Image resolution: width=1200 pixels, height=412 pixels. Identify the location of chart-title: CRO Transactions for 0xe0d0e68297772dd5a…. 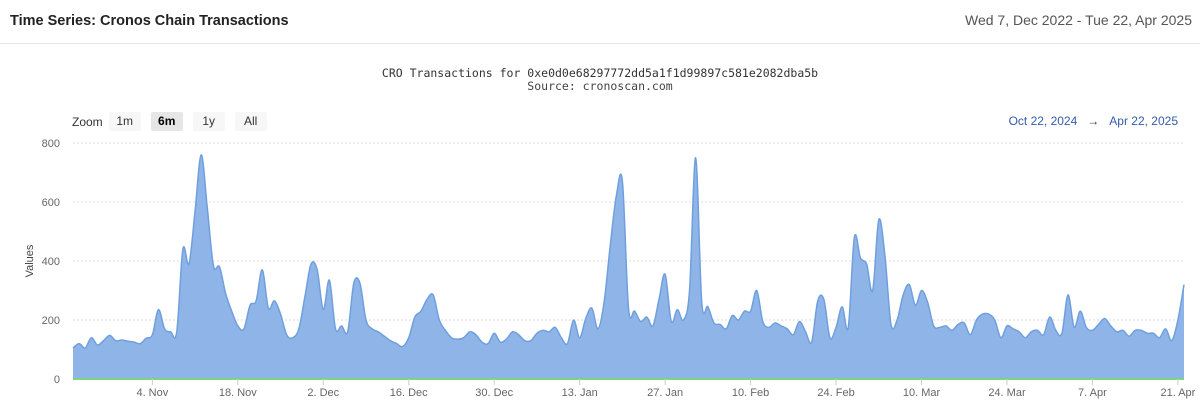
(600, 73).